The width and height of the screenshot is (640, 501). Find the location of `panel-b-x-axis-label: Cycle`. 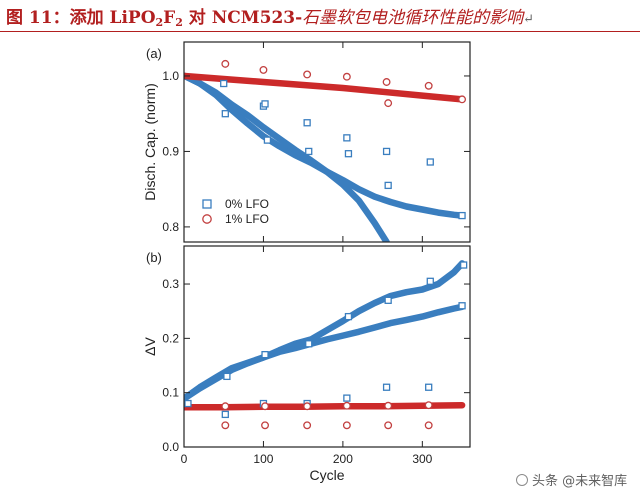

panel-b-x-axis-label: Cycle is located at coordinates (326, 475).